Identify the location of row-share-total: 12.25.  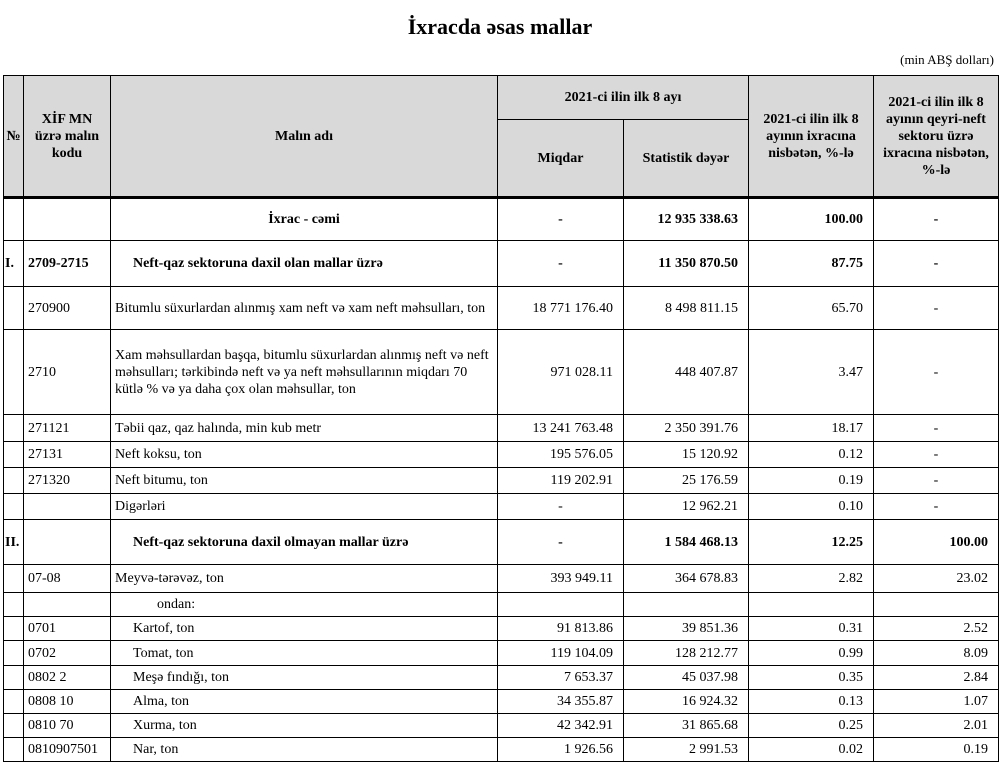
(811, 542).